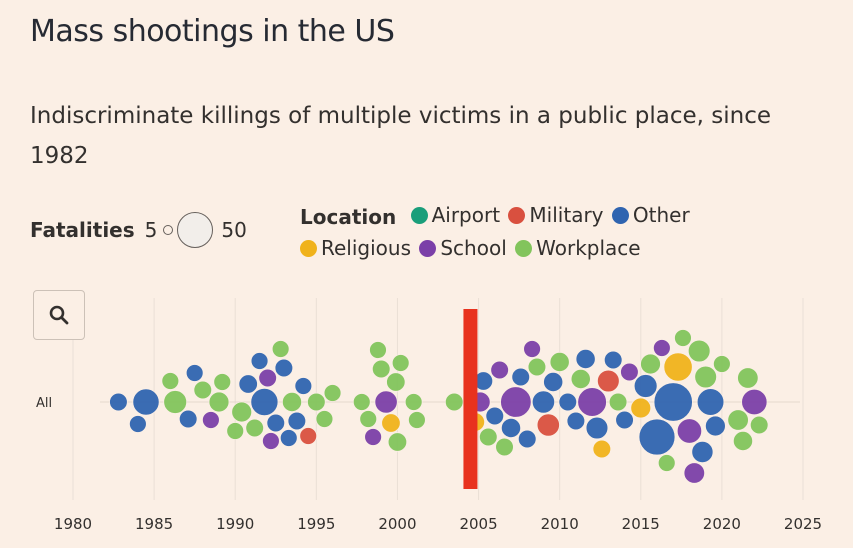 This screenshot has height=548, width=853. I want to click on airport-dot-icon, so click(419, 215).